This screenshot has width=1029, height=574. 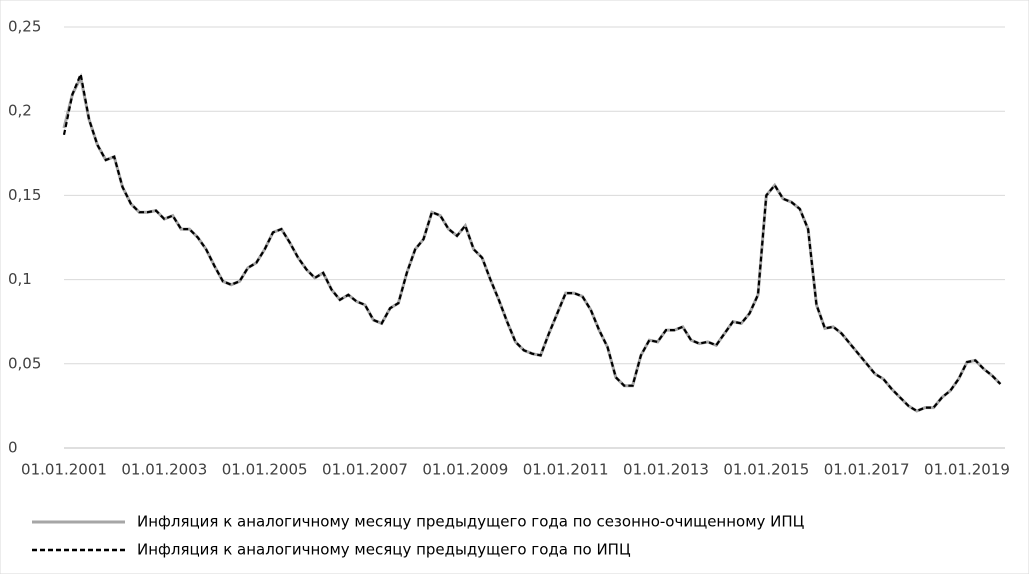 I want to click on y-tick-label: 0,15, so click(x=24, y=195).